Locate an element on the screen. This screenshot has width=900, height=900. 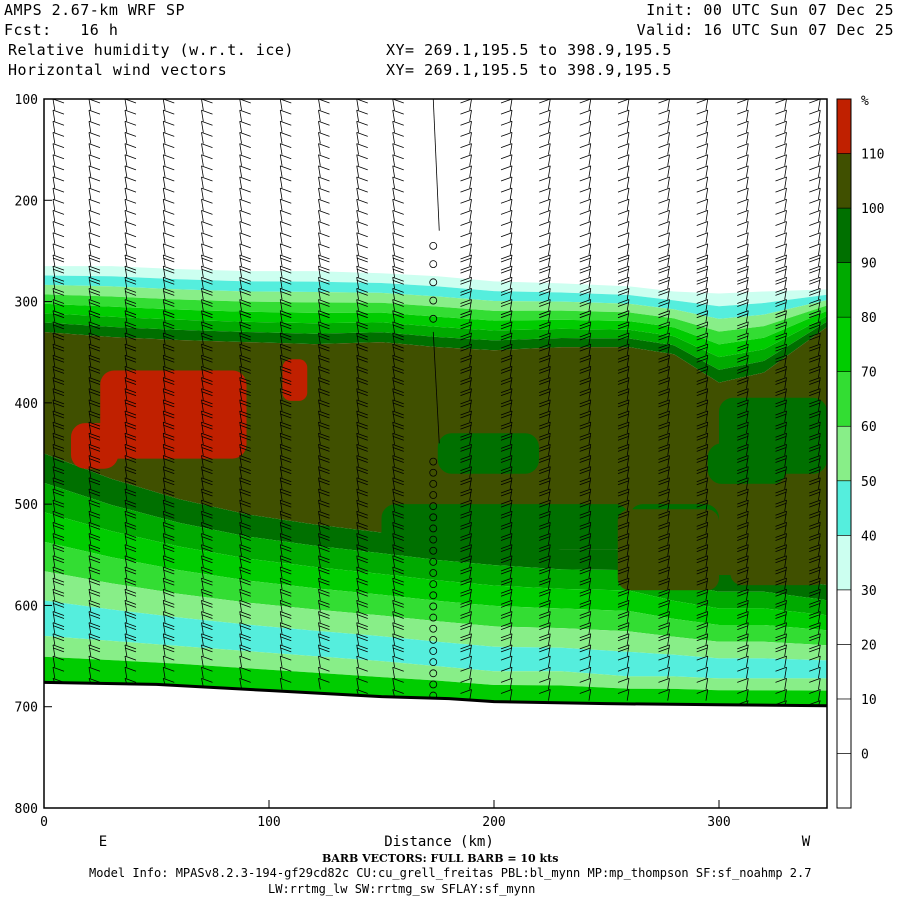
rh-boundary-band is located at coordinates (435, 663).